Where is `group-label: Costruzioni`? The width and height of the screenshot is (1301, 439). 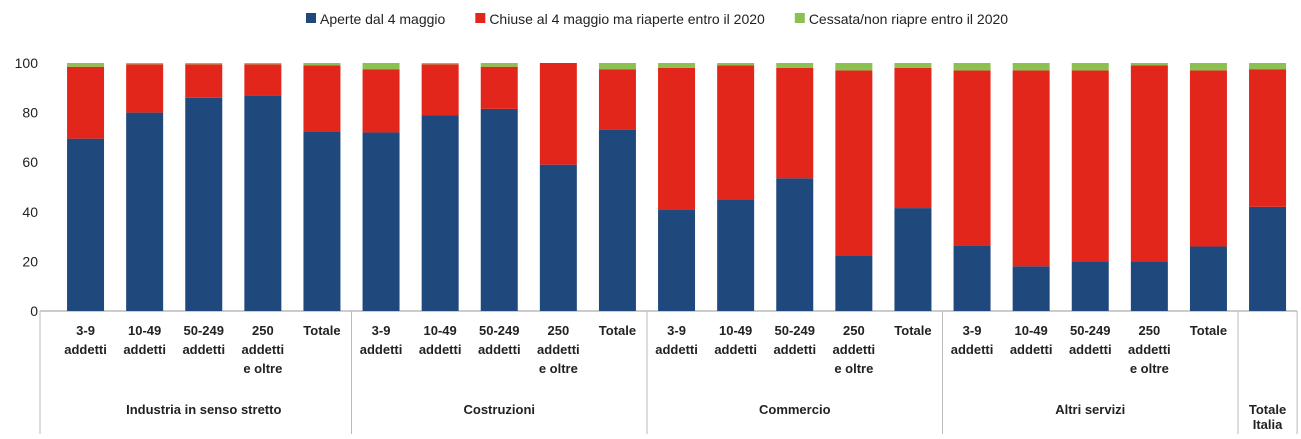 group-label: Costruzioni is located at coordinates (500, 409).